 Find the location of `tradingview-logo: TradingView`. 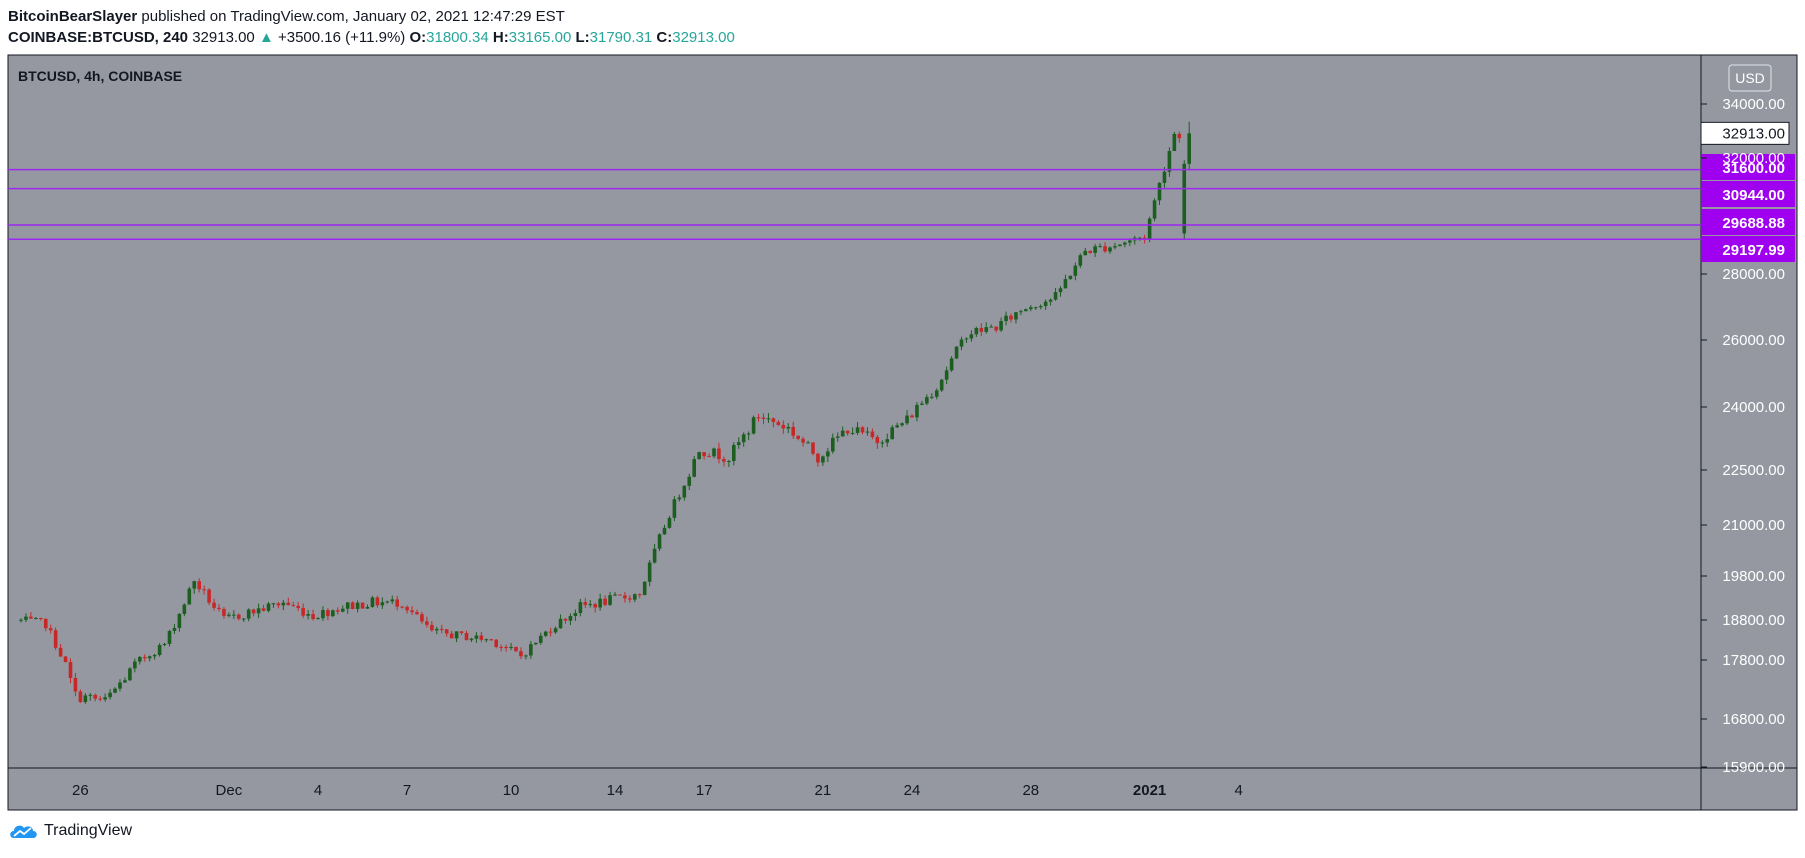

tradingview-logo: TradingView is located at coordinates (70, 831).